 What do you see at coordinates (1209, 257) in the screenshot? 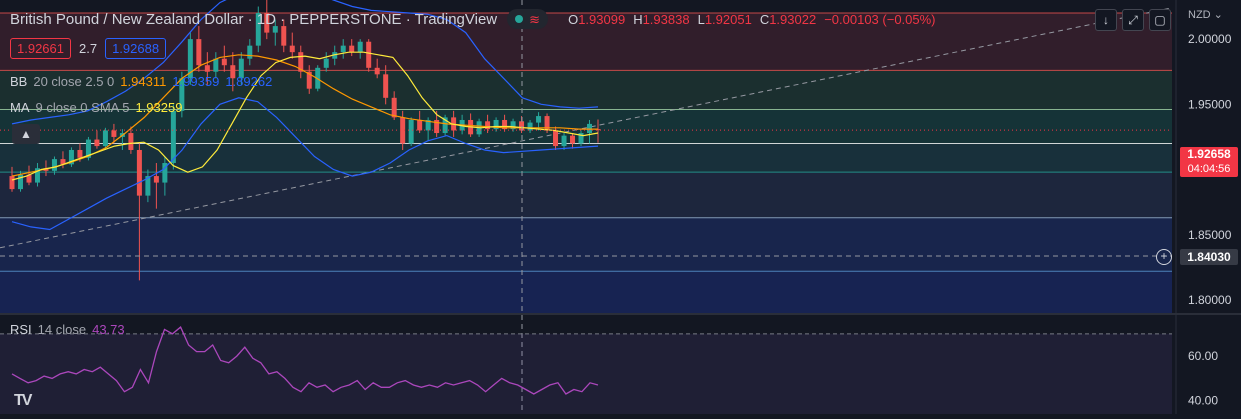
I see `crosshair-price-tag: 1.84030` at bounding box center [1209, 257].